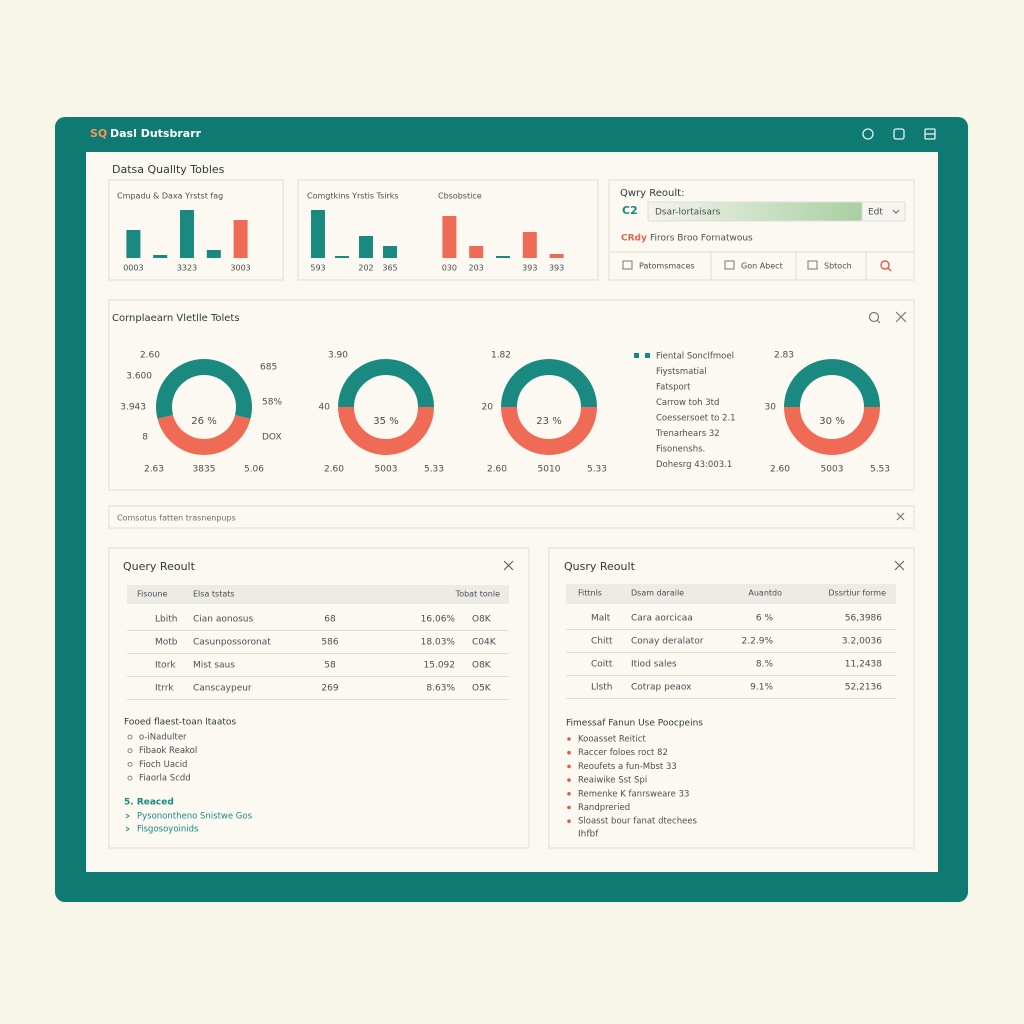  What do you see at coordinates (149, 803) in the screenshot?
I see `list-title: 5. Reaced` at bounding box center [149, 803].